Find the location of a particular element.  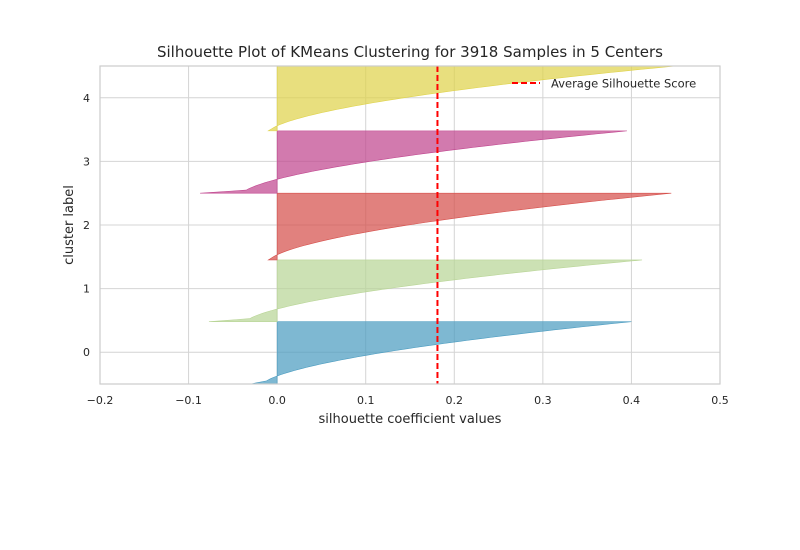

x-tick-label: −0.2 is located at coordinates (100, 400).